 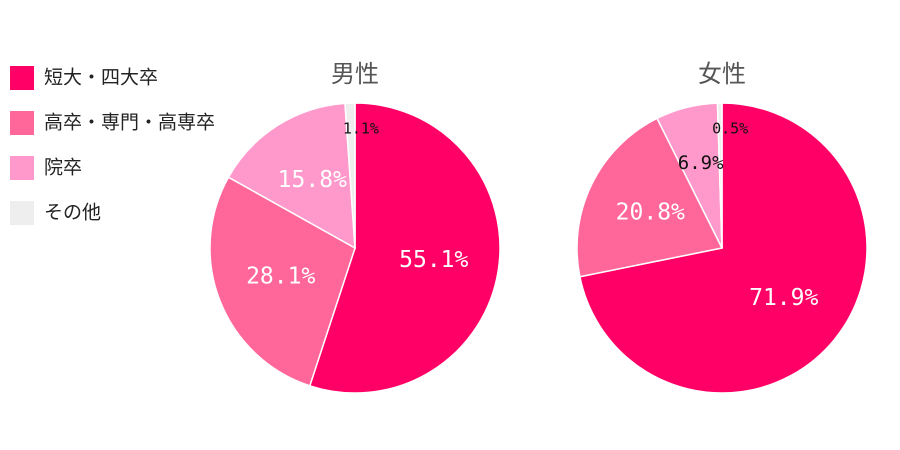 What do you see at coordinates (129, 123) in the screenshot?
I see `legend-label: 高卒・専門・高専卒` at bounding box center [129, 123].